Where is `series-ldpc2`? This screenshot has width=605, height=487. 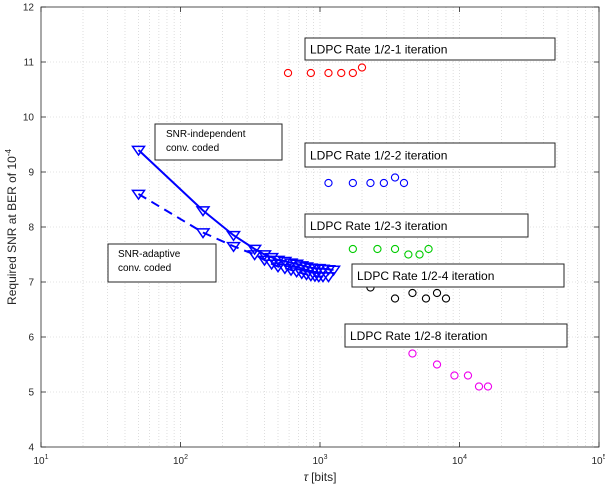
series-ldpc2 is located at coordinates (366, 180).